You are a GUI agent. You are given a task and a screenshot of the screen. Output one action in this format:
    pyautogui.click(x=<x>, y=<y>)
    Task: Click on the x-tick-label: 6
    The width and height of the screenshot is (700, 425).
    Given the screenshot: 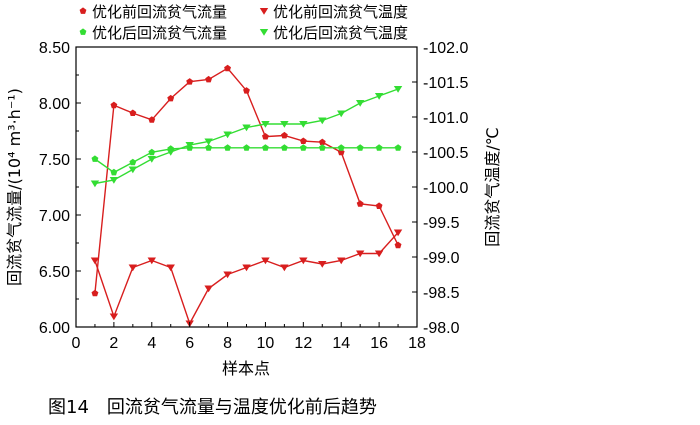 What is the action you would take?
    pyautogui.click(x=189, y=343)
    